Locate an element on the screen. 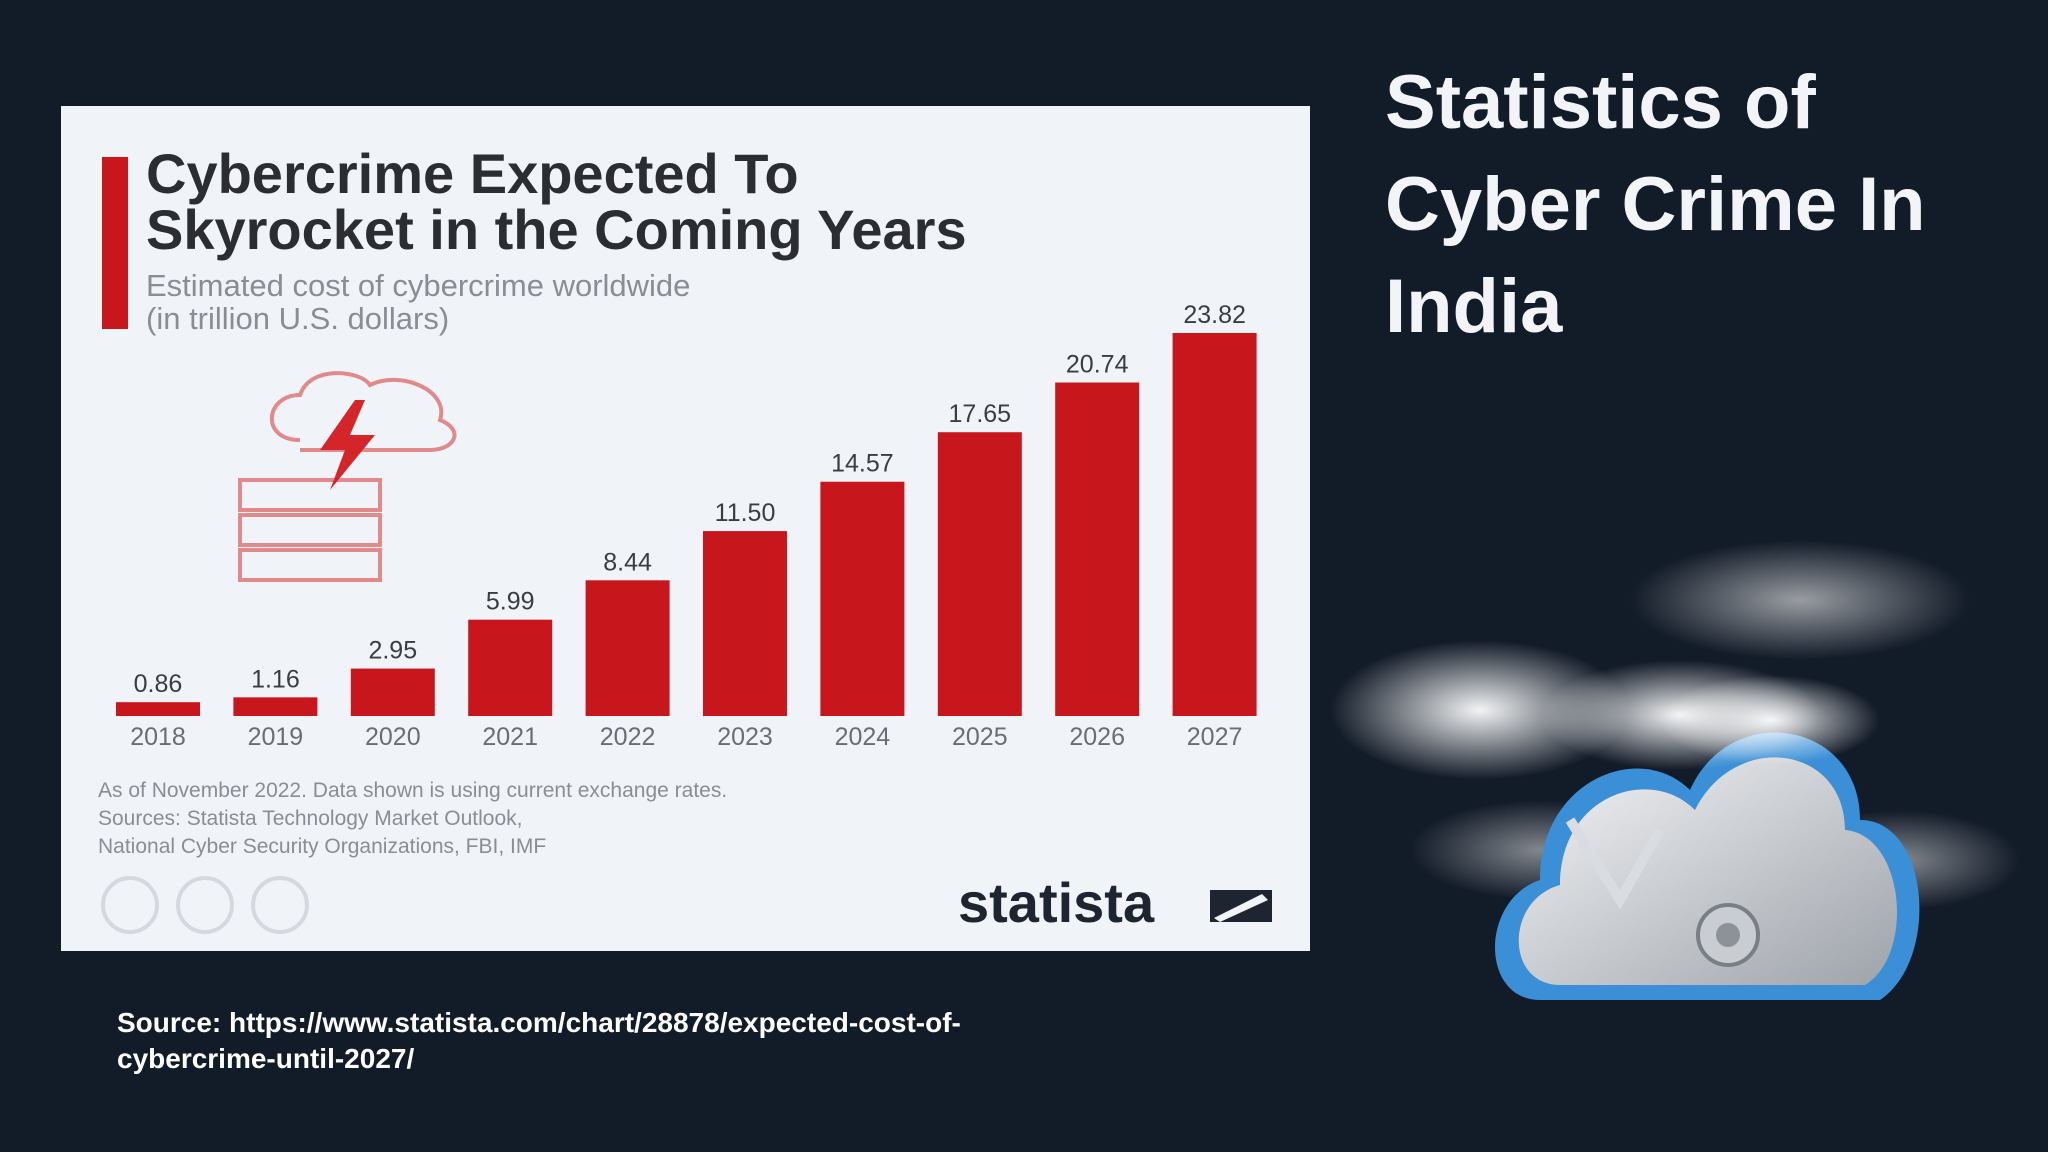  chart-subtitle: (in trillion U.S. dollars) is located at coordinates (297, 318).